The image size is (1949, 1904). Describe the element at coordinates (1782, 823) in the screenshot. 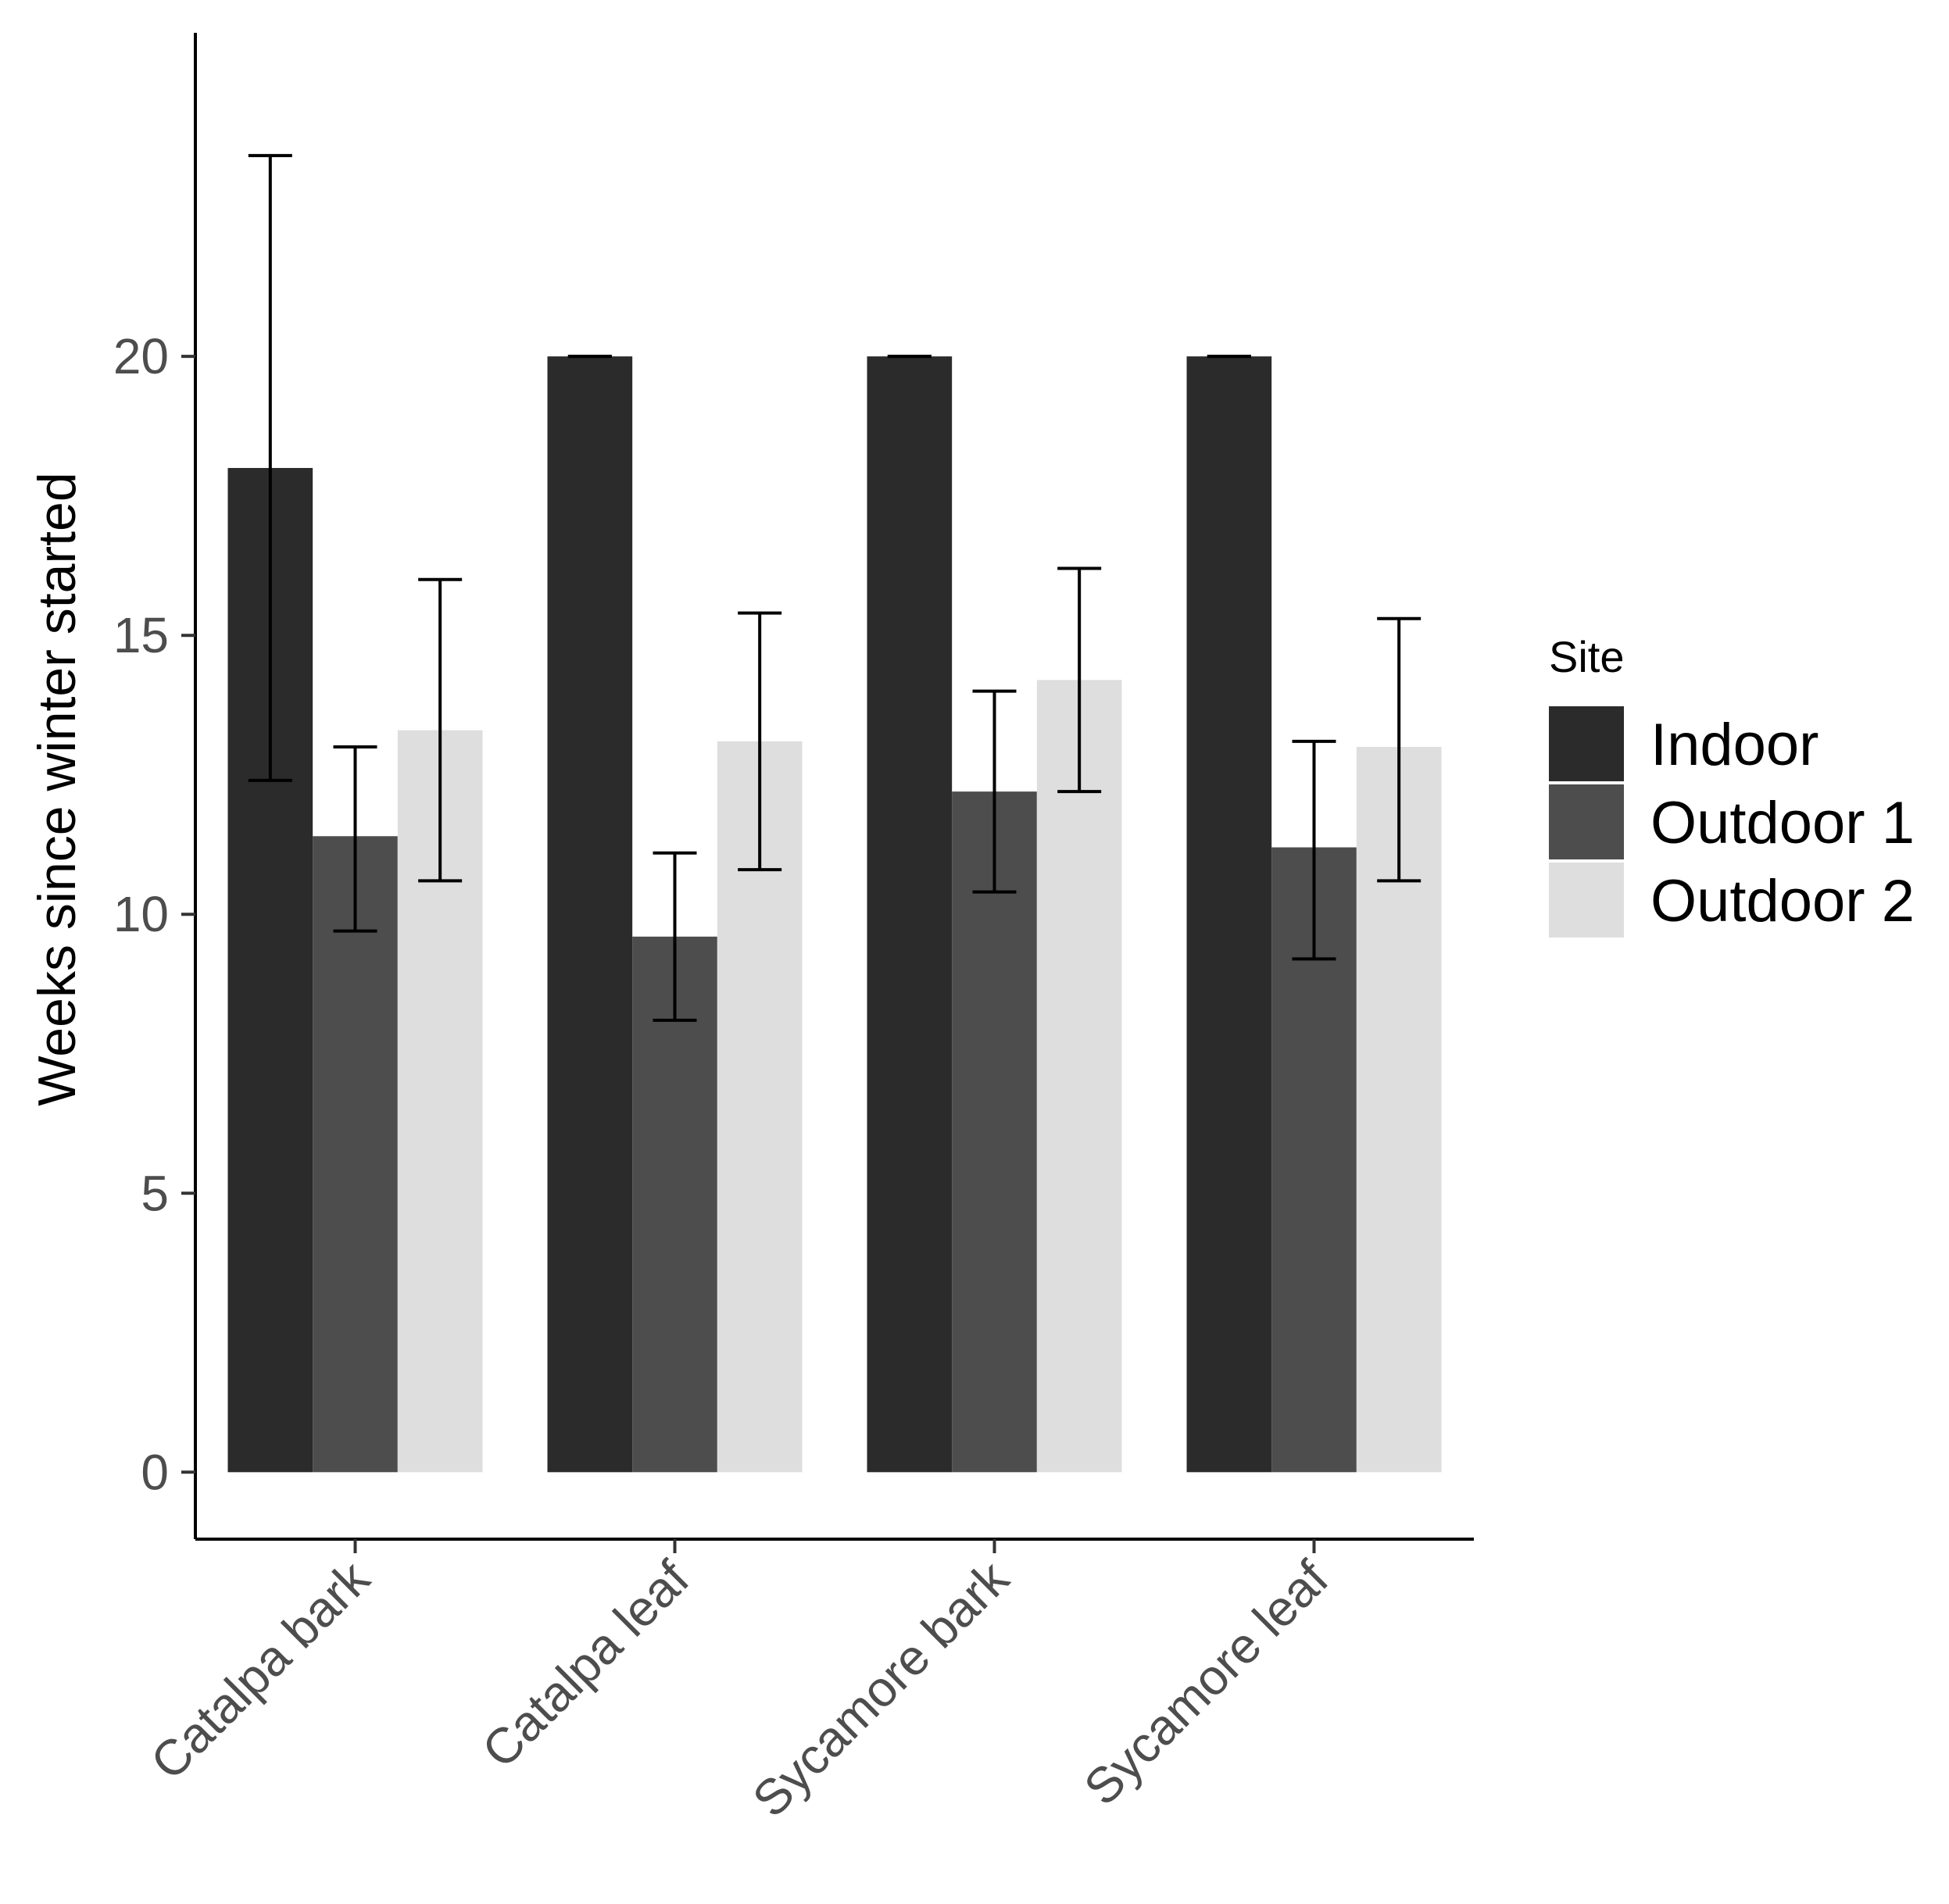

I see `legend-label-outdoor-1: Outdoor 1` at that location.